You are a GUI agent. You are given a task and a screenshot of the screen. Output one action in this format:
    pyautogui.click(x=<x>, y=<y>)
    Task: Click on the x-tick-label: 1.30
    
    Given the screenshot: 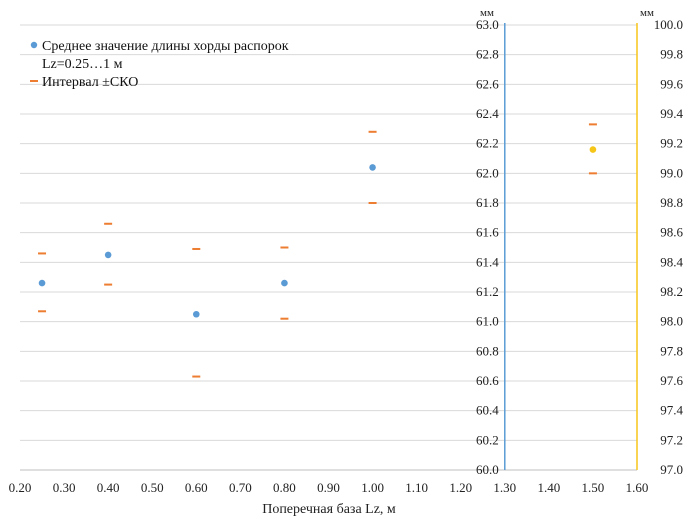 What is the action you would take?
    pyautogui.click(x=504, y=487)
    